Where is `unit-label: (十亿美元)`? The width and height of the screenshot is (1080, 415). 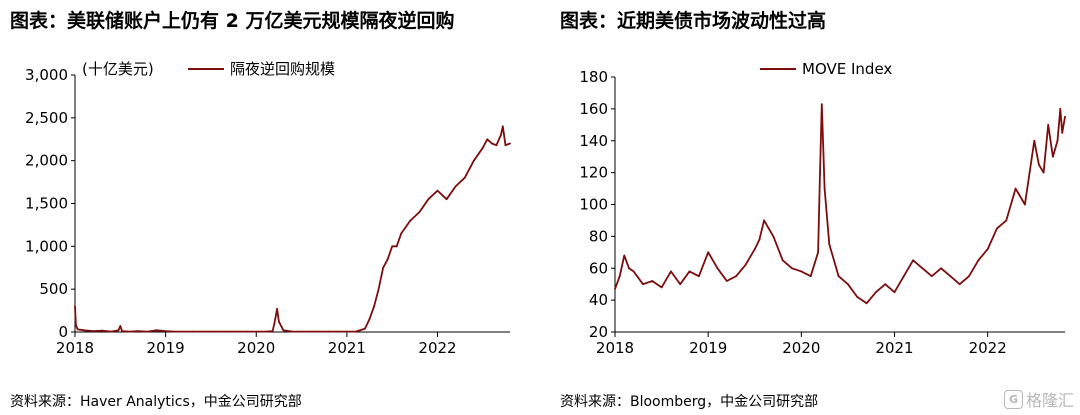
unit-label: (十亿美元) is located at coordinates (118, 69).